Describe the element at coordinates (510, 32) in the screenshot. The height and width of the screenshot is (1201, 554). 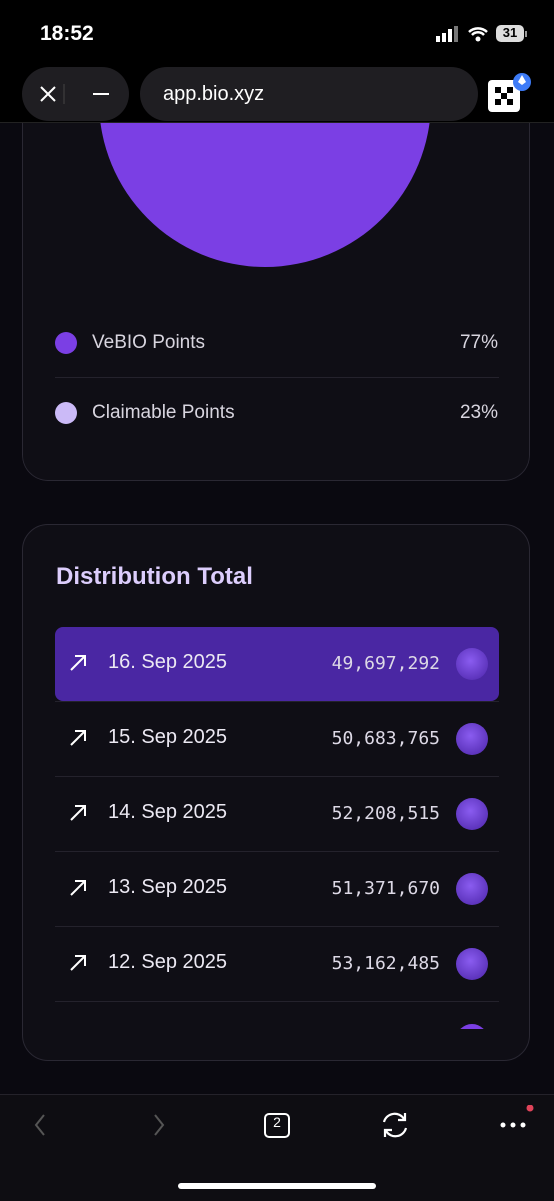
I see `battery-level: 31` at that location.